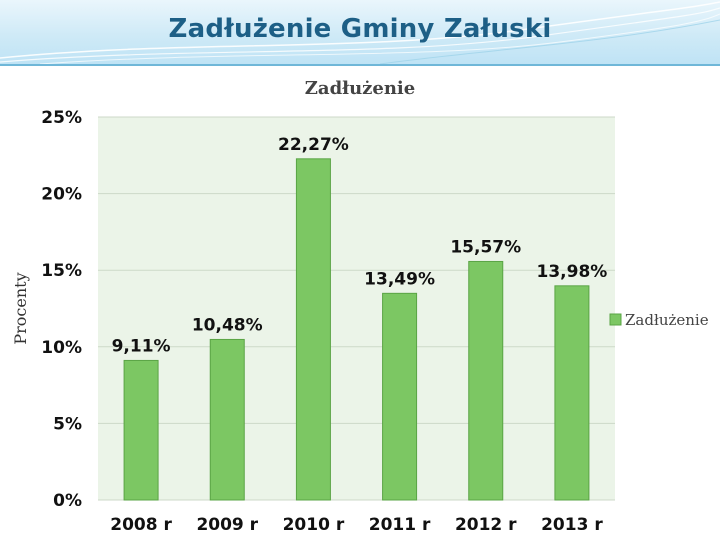 The height and width of the screenshot is (540, 720). I want to click on slide-title: Zadłużenie Gminy Załuski, so click(360, 29).